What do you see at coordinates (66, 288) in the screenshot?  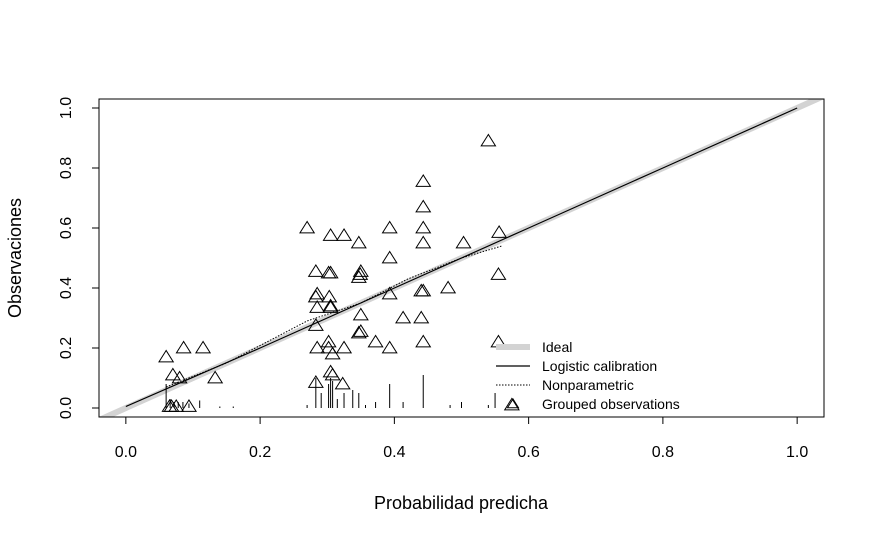 I see `y-tick-label: 0.4` at bounding box center [66, 288].